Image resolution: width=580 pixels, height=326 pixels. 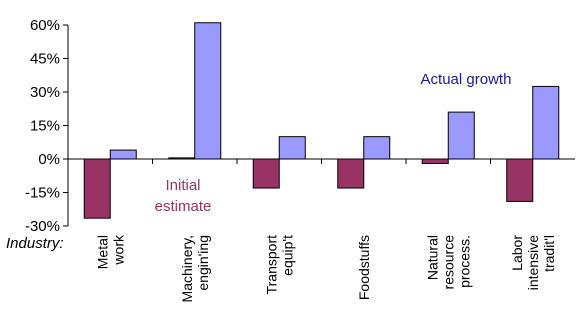 What do you see at coordinates (35, 243) in the screenshot?
I see `x-axis-label: Industry:` at bounding box center [35, 243].